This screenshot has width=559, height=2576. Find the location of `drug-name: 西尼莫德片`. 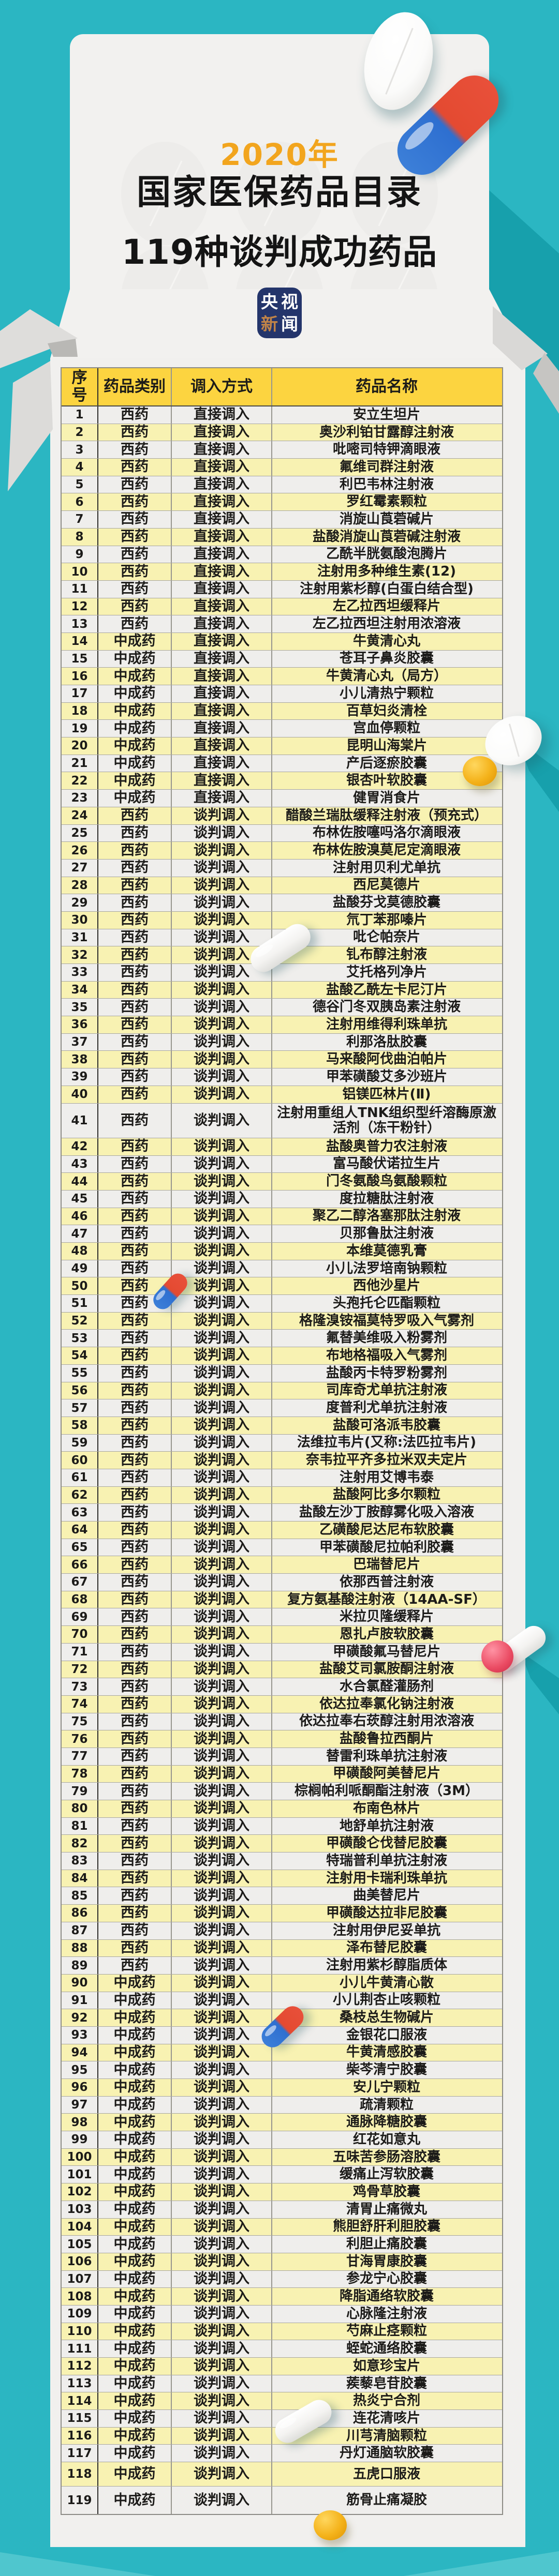

drug-name: 西尼莫德片 is located at coordinates (386, 885).